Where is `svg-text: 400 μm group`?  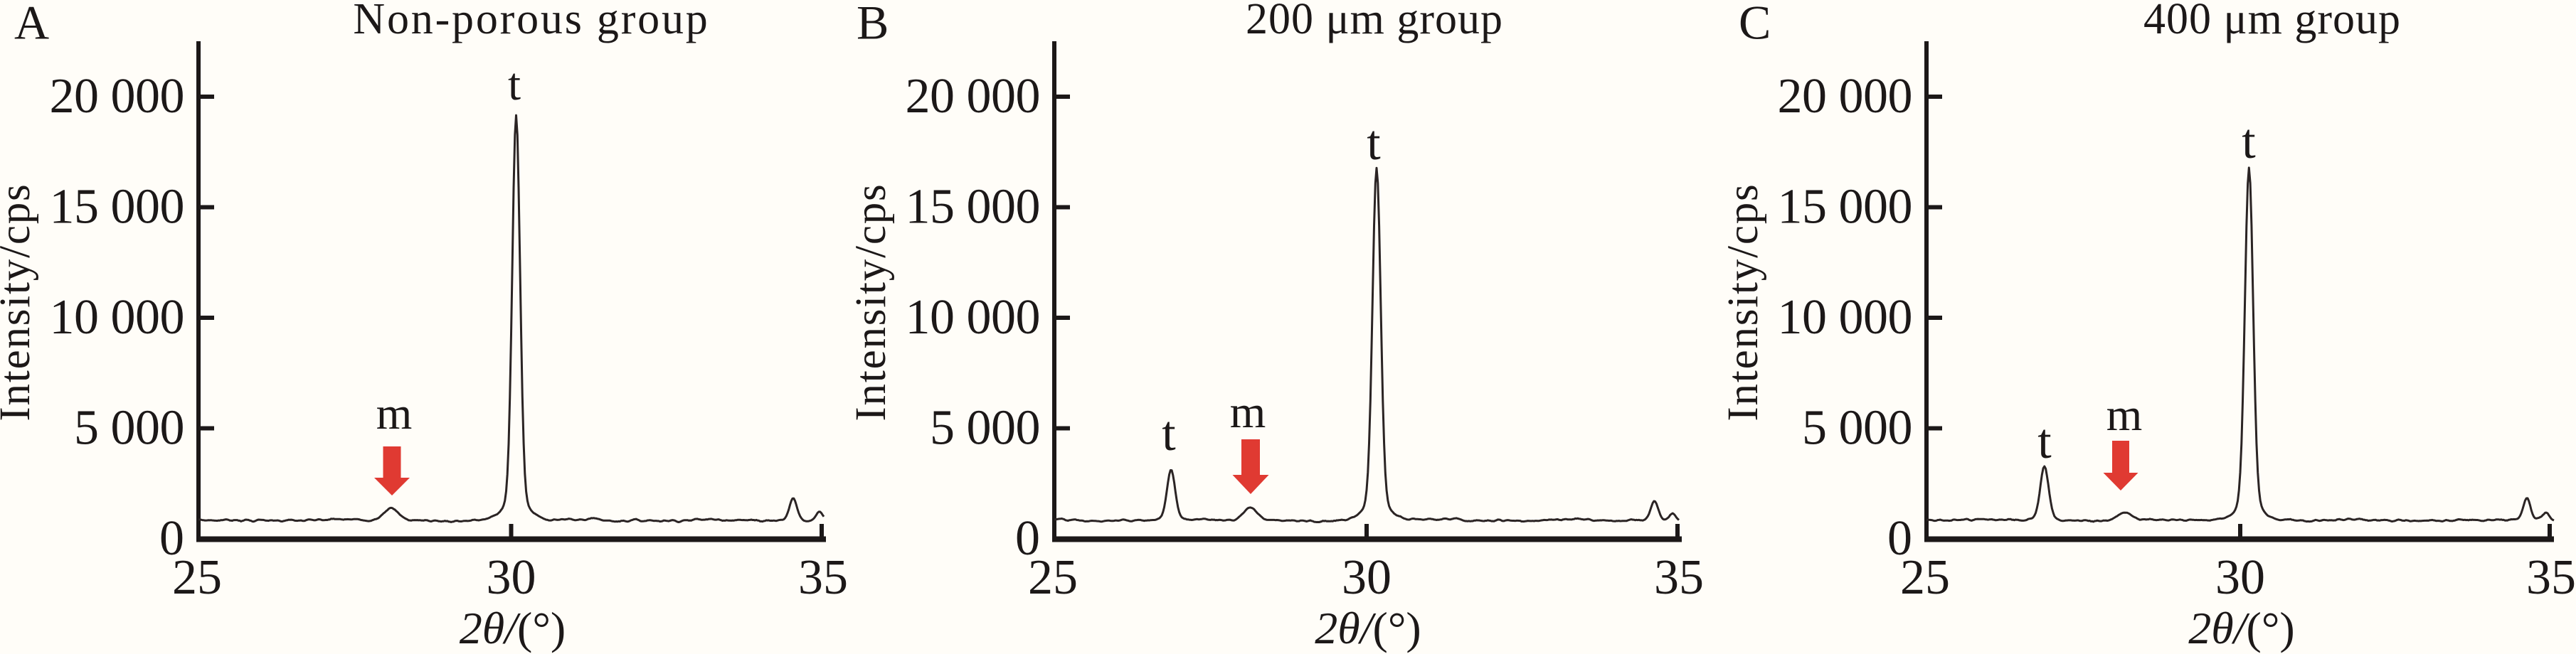
svg-text: 400 μm group is located at coordinates (2272, 21).